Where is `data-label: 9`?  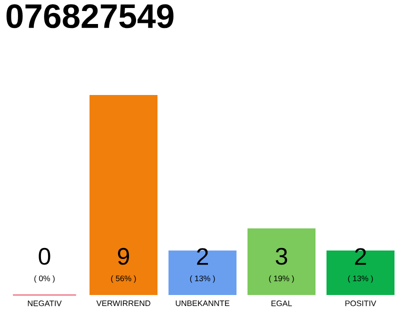 data-label: 9 is located at coordinates (124, 256).